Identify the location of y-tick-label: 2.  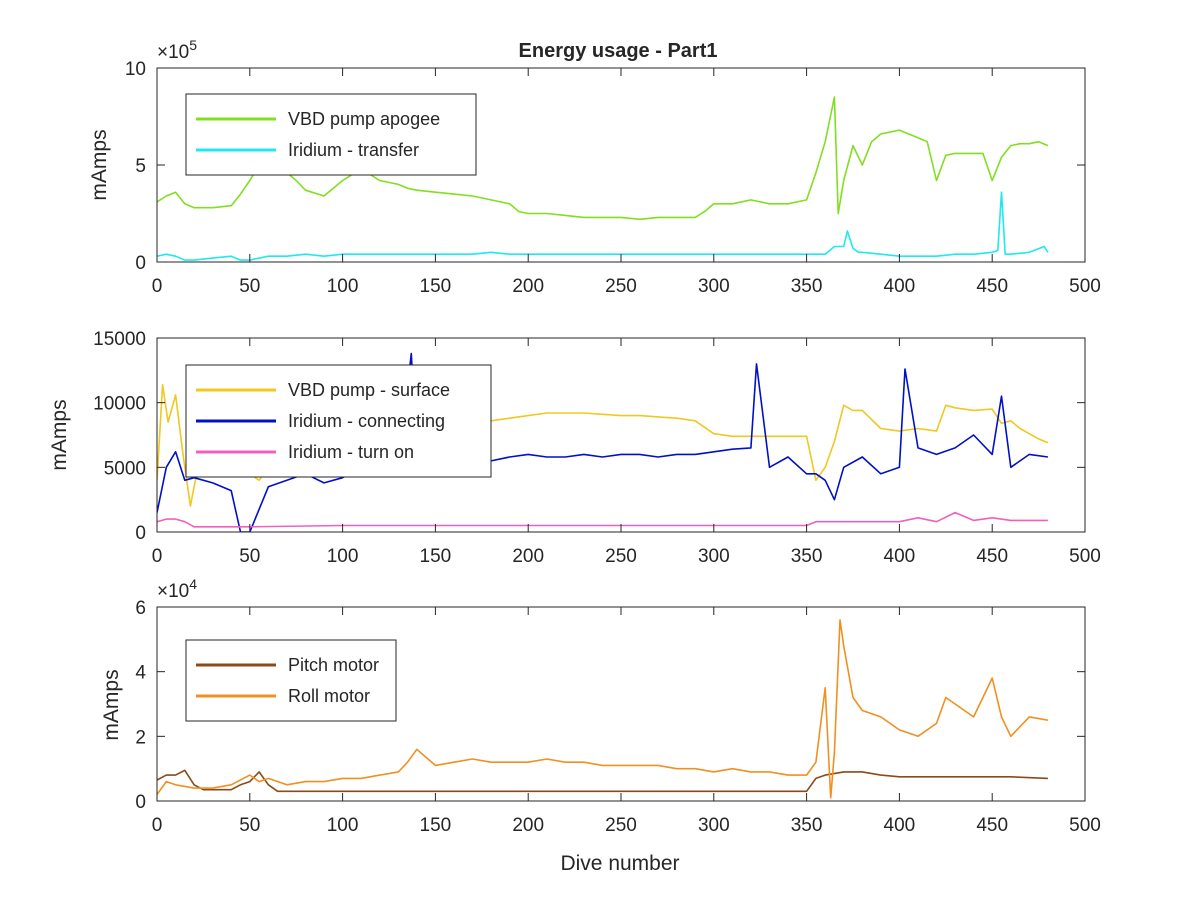
(140, 737).